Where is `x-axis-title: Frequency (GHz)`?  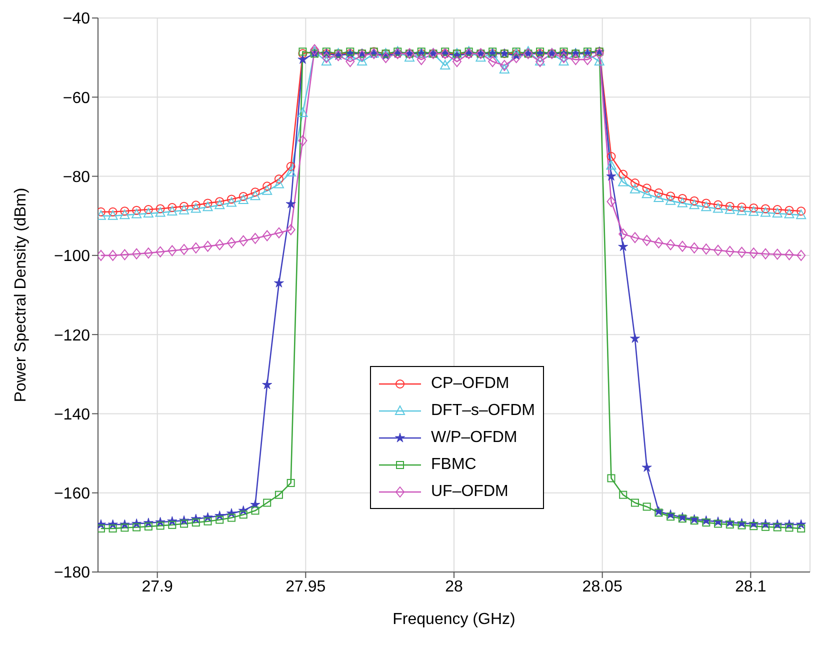
x-axis-title: Frequency (GHz) is located at coordinates (454, 619).